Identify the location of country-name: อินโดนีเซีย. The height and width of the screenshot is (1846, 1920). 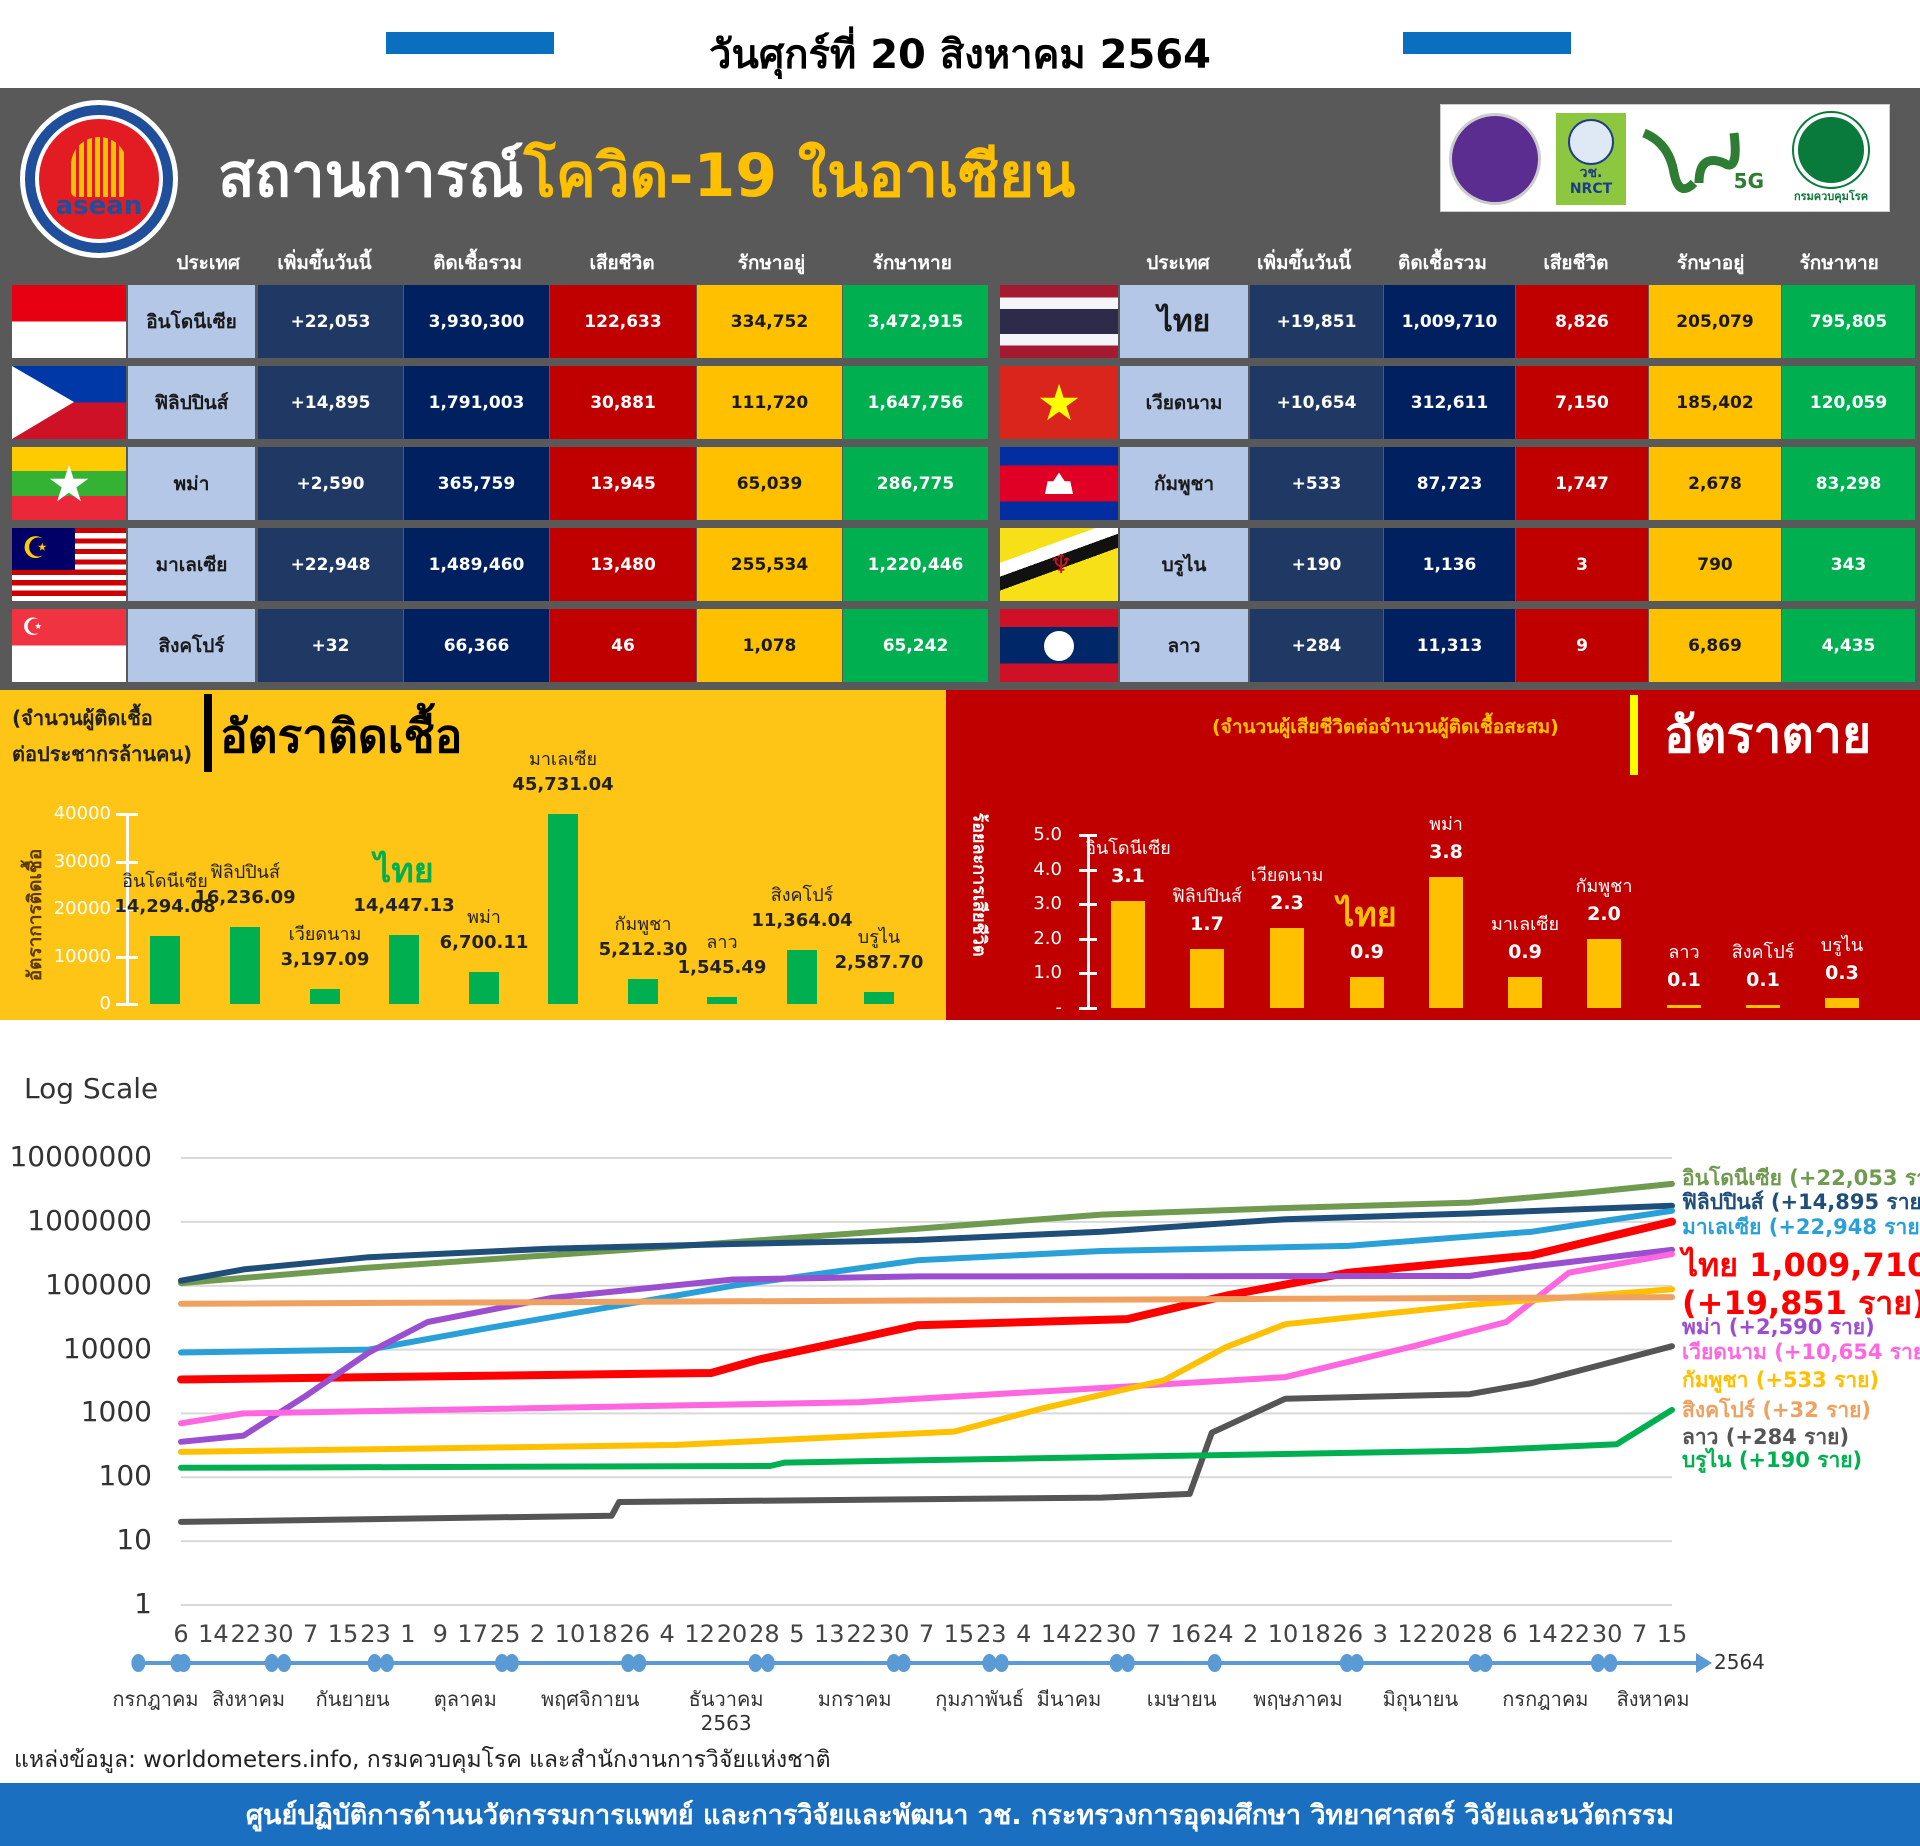
(191, 321).